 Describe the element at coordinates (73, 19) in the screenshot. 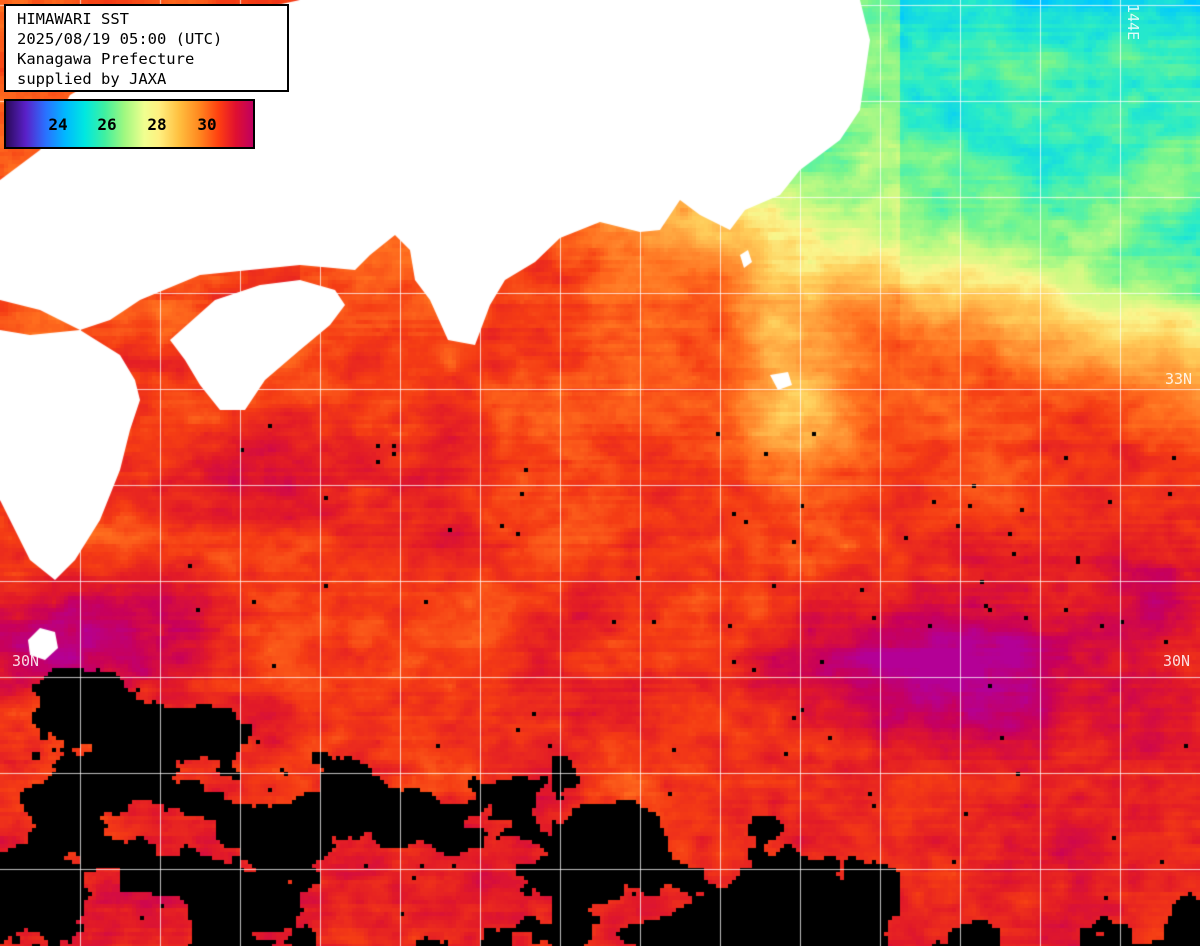

I see `title-text: HIMAWARI SST` at that location.